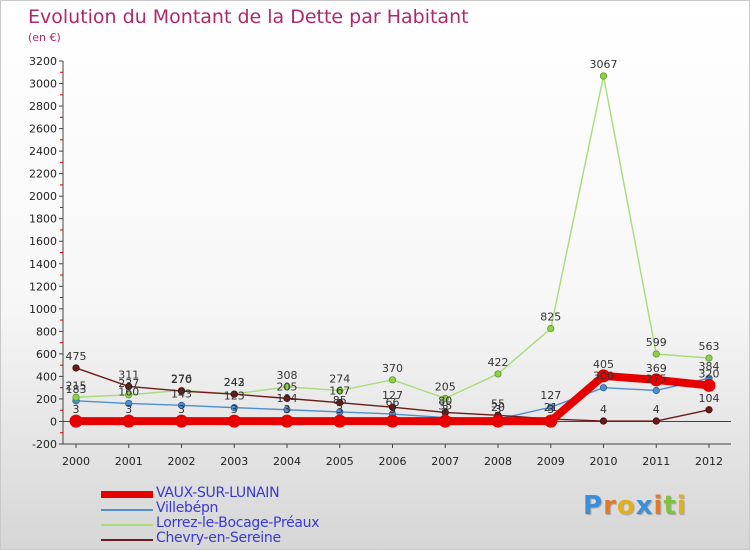 Image resolution: width=750 pixels, height=550 pixels. What do you see at coordinates (46, 331) in the screenshot?
I see `y-tick-label: 800` at bounding box center [46, 331].